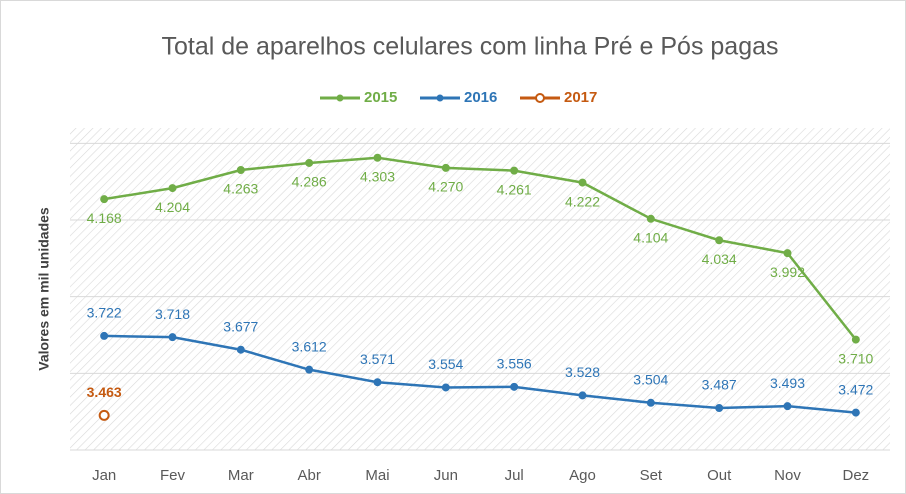  Describe the element at coordinates (650, 379) in the screenshot. I see `data-label: 3.504` at that location.